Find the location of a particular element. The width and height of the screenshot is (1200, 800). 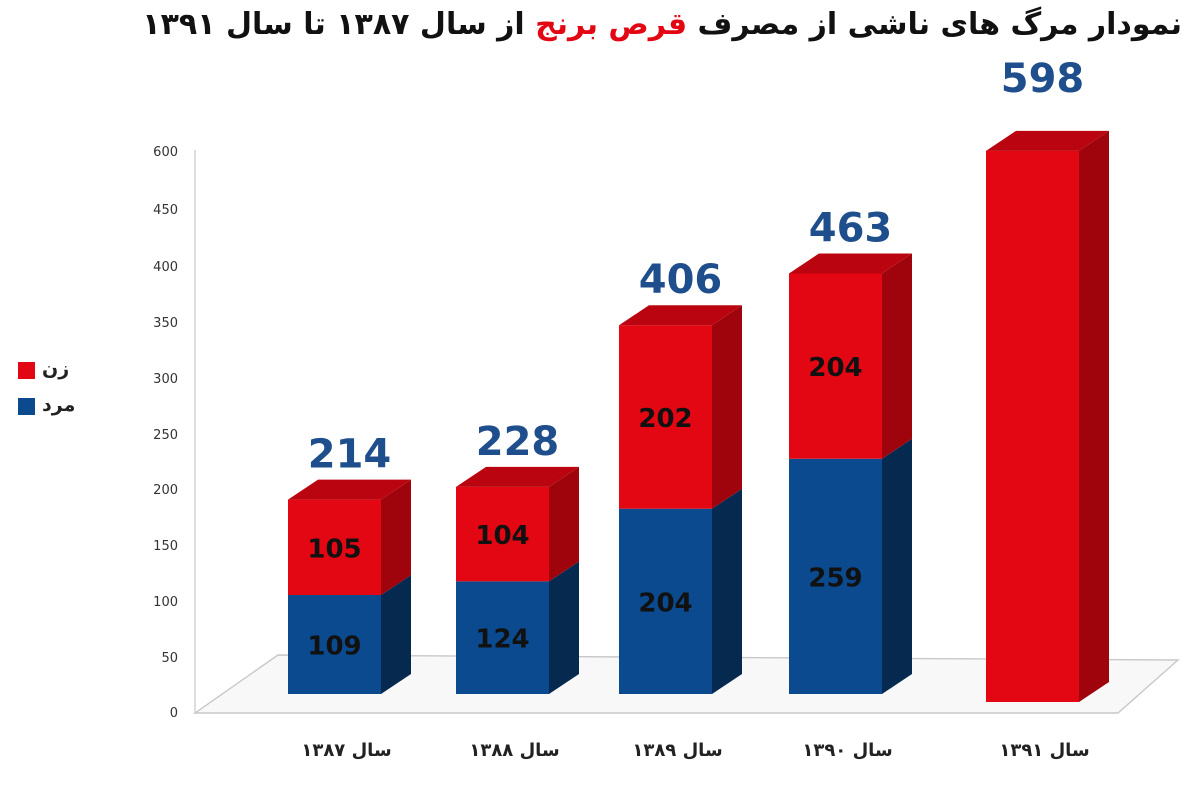

data-label-men: 109 is located at coordinates (334, 646).